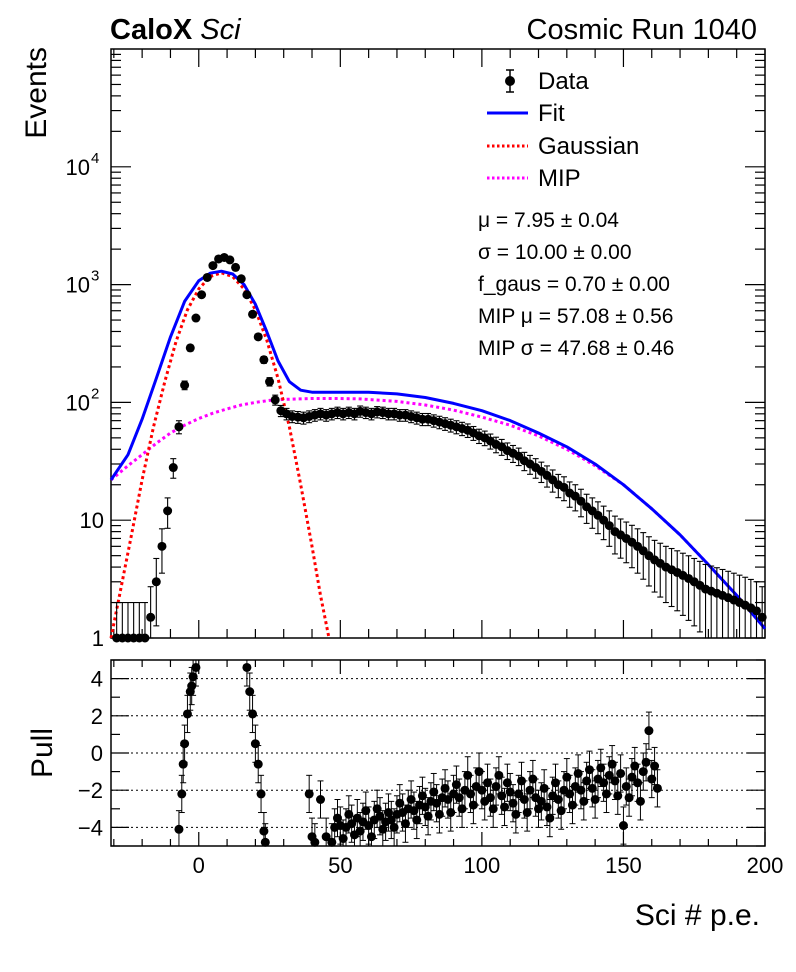 Image resolution: width=796 pixels, height=972 pixels. Describe the element at coordinates (642, 30) in the screenshot. I see `run-title: Cosmic Run 1040` at that location.